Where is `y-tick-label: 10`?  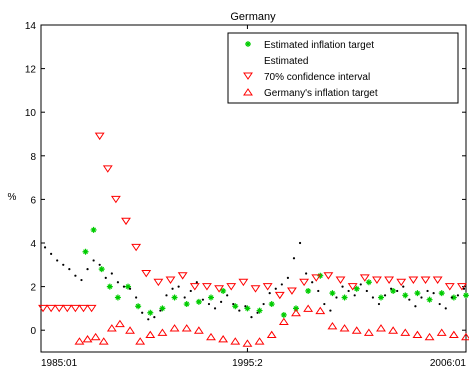 y-tick-label: 10 is located at coordinates (31, 113).